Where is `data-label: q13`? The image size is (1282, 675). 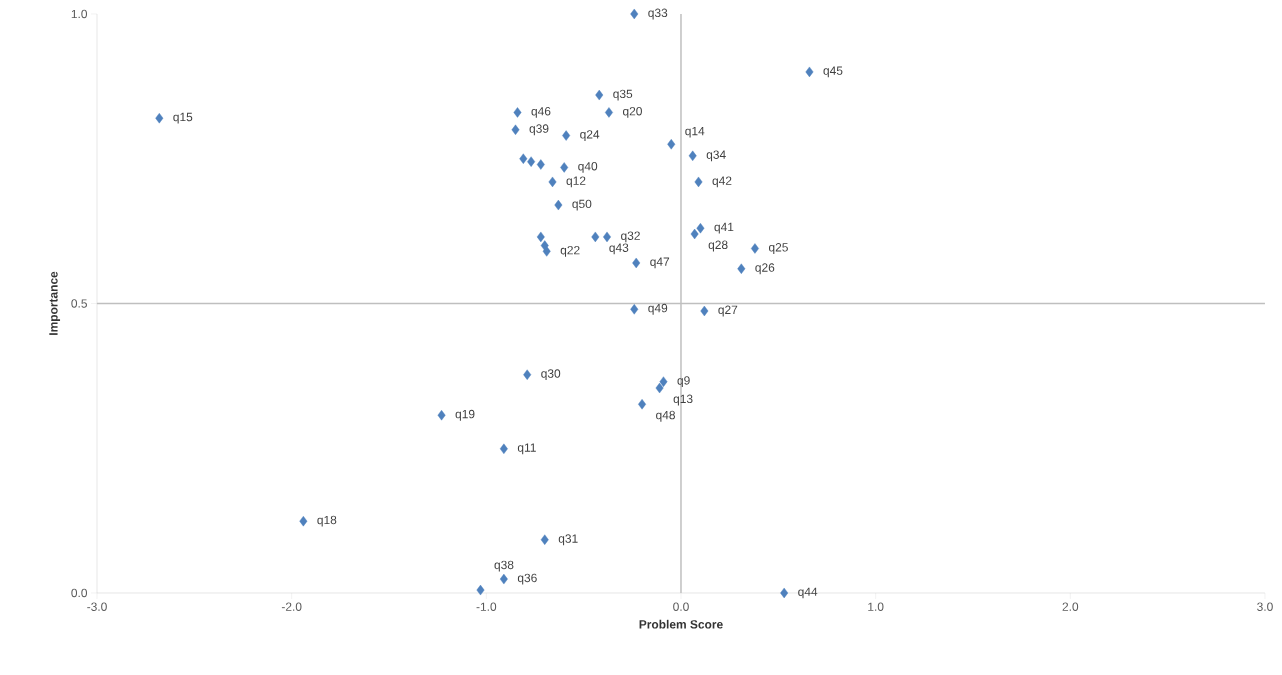
data-label: q13 is located at coordinates (683, 400).